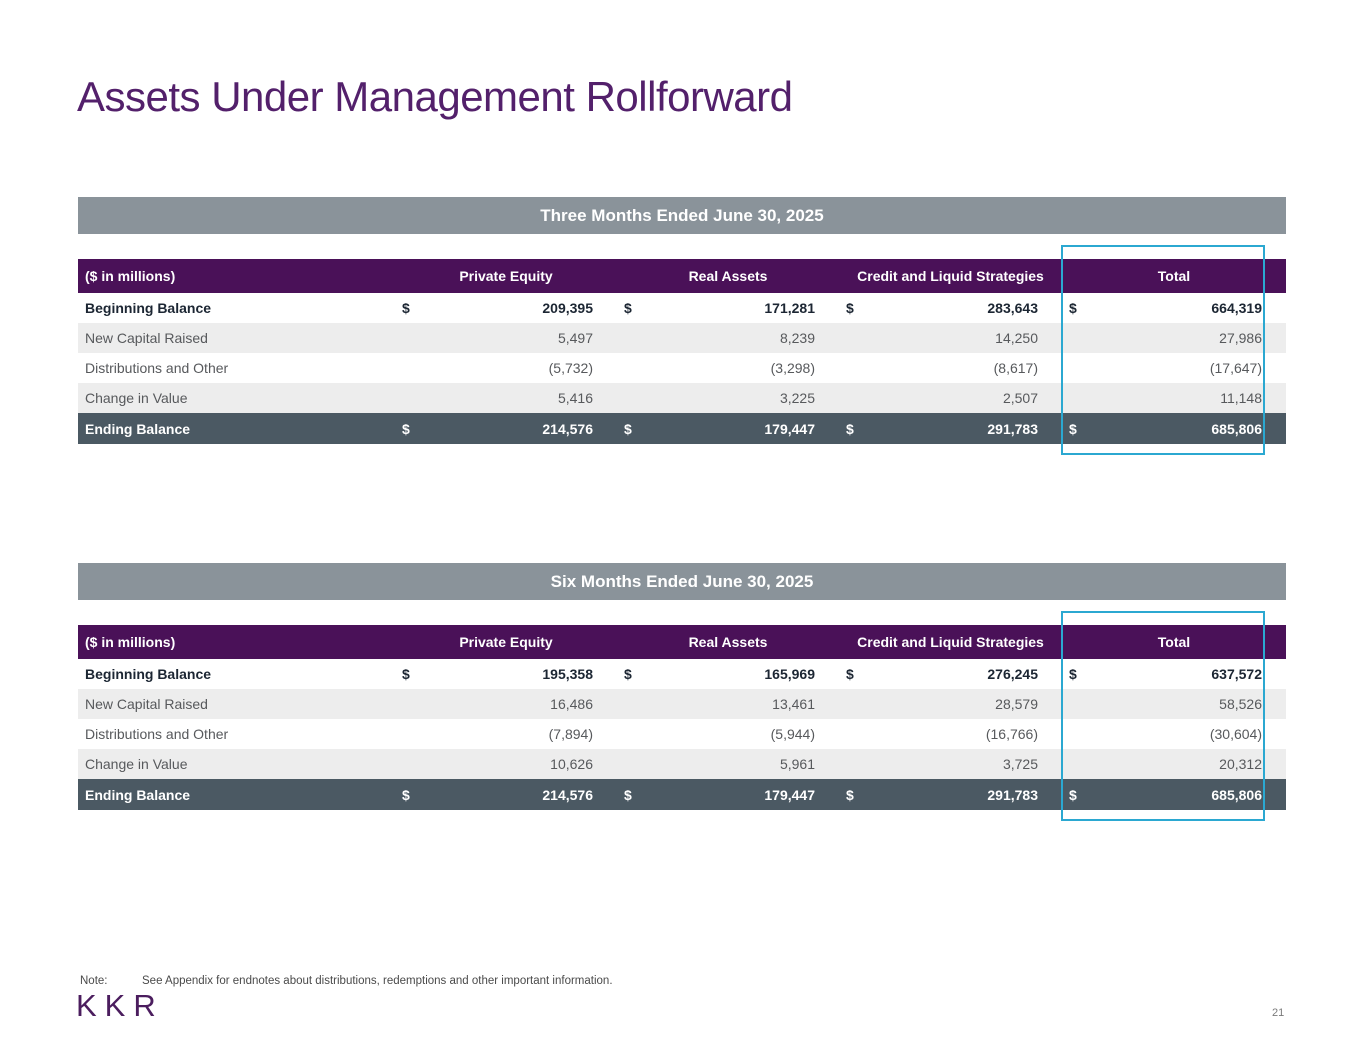 This screenshot has width=1365, height=1055. I want to click on cell-value: 5,961, so click(797, 764).